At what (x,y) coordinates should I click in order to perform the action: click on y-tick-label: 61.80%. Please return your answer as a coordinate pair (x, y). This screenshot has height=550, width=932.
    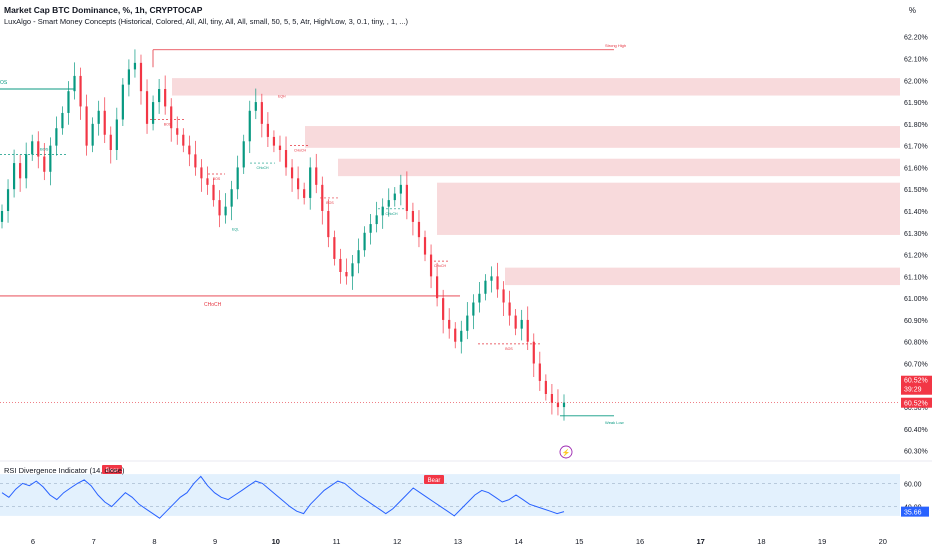
    Looking at the image, I should click on (916, 125).